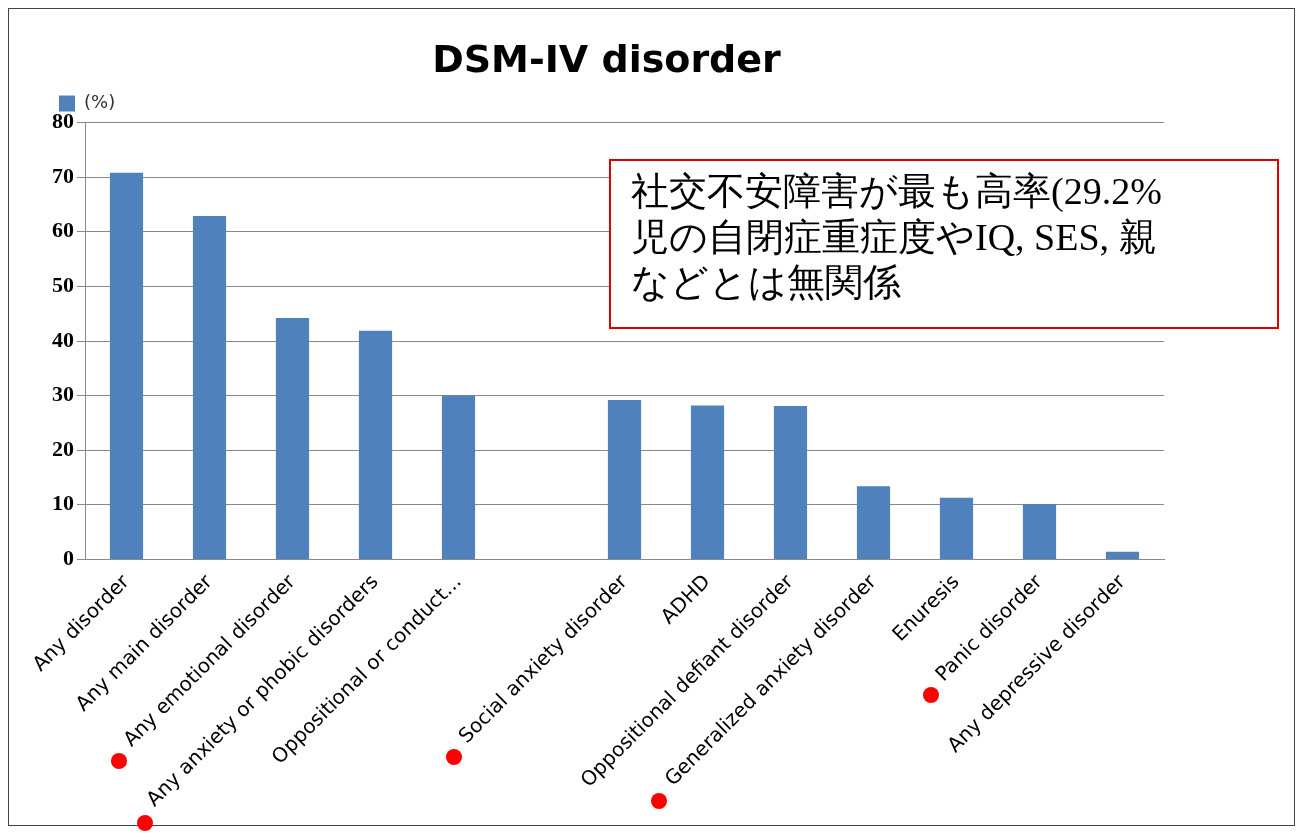 This screenshot has width=1303, height=834. I want to click on y-tick-label: 10, so click(63, 503).